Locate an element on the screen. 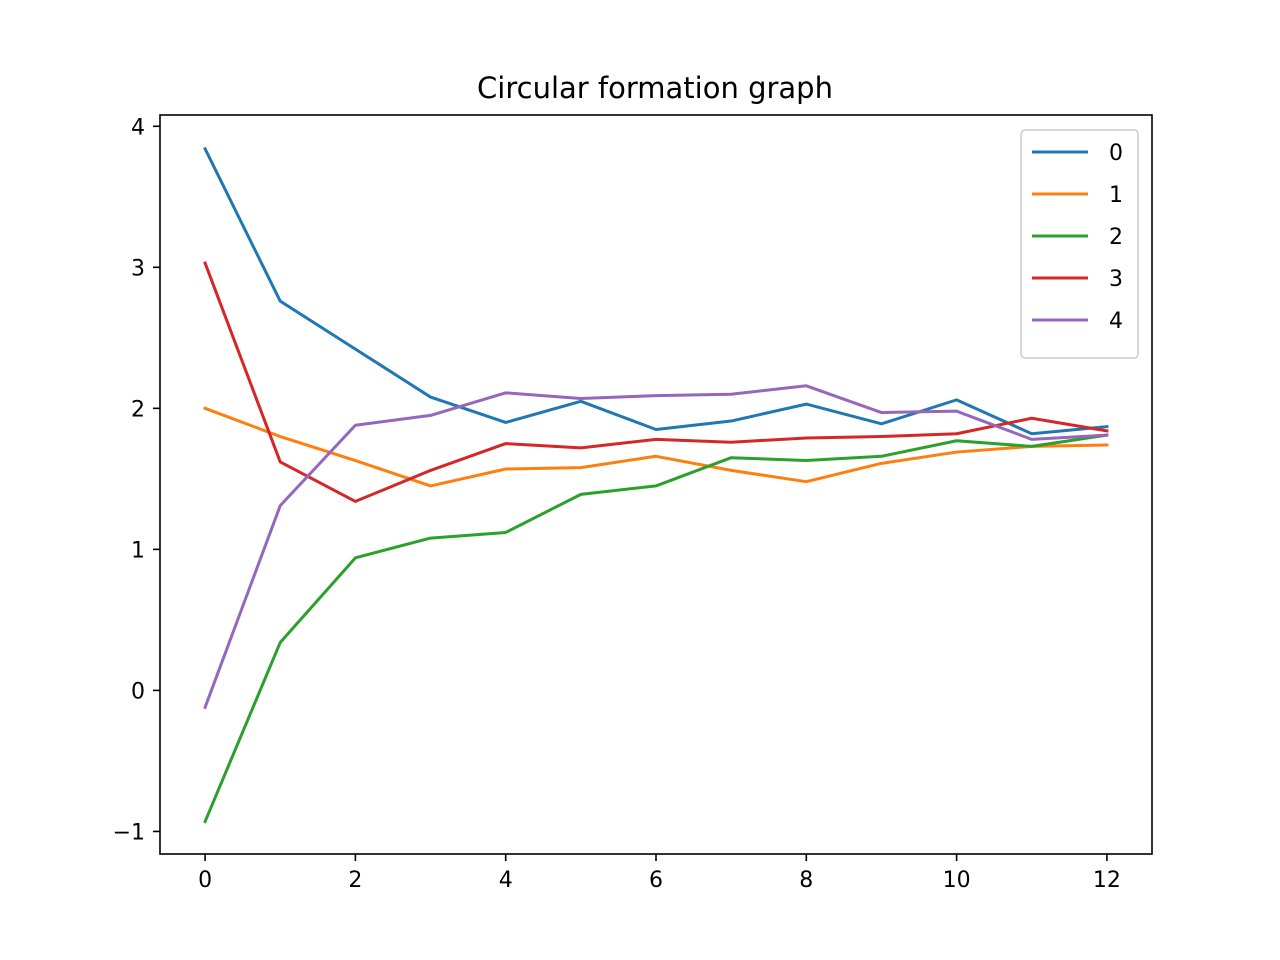 This screenshot has height=960, width=1280. x-tick-label: 0 is located at coordinates (205, 880).